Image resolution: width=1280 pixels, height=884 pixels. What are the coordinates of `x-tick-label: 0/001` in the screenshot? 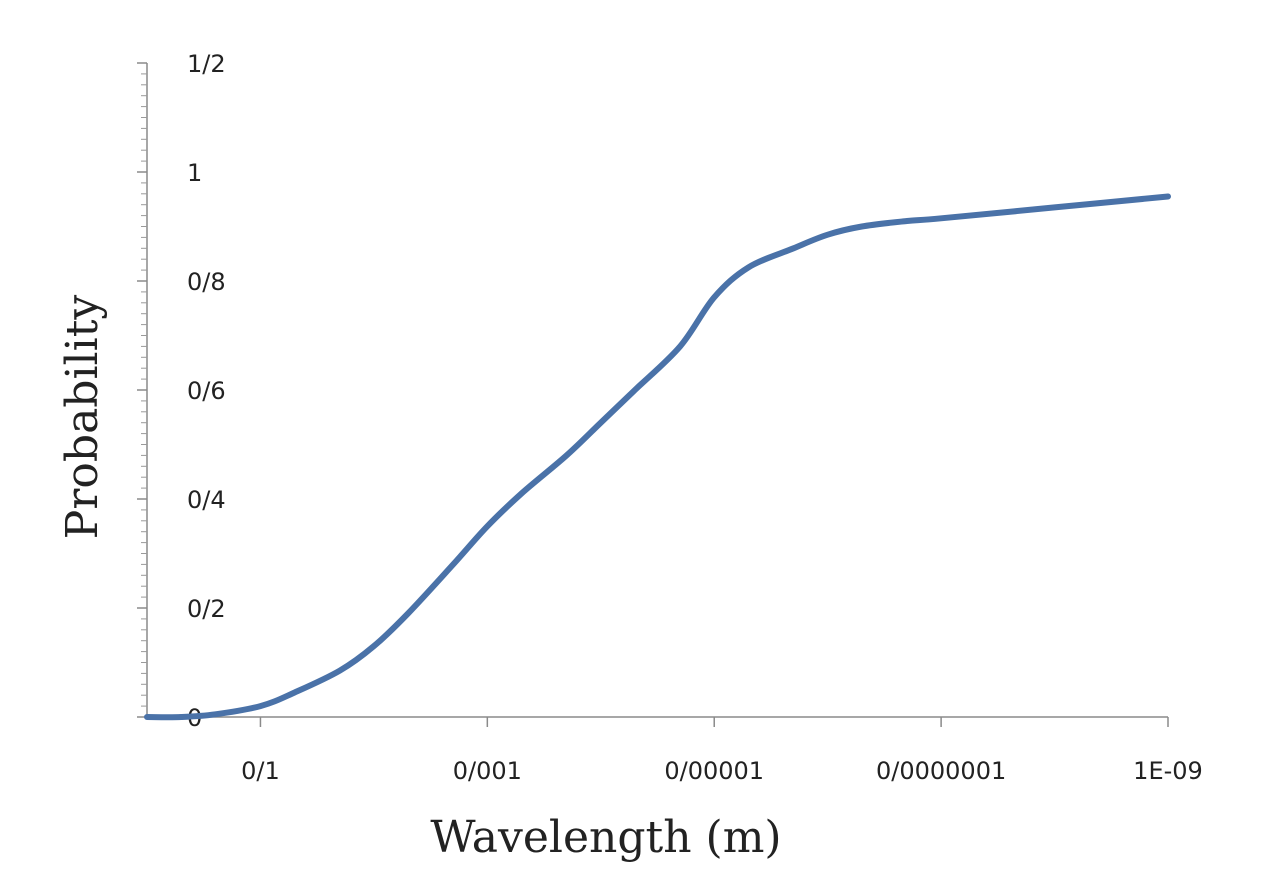 It's located at (487, 771).